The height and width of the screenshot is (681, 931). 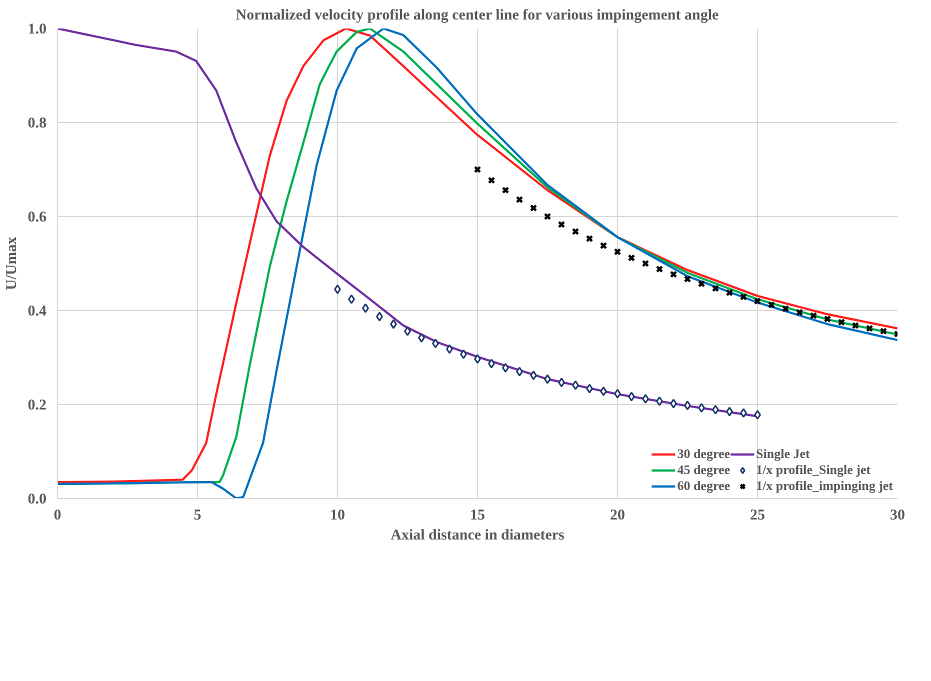 What do you see at coordinates (703, 454) in the screenshot?
I see `legend-label: 30 degree` at bounding box center [703, 454].